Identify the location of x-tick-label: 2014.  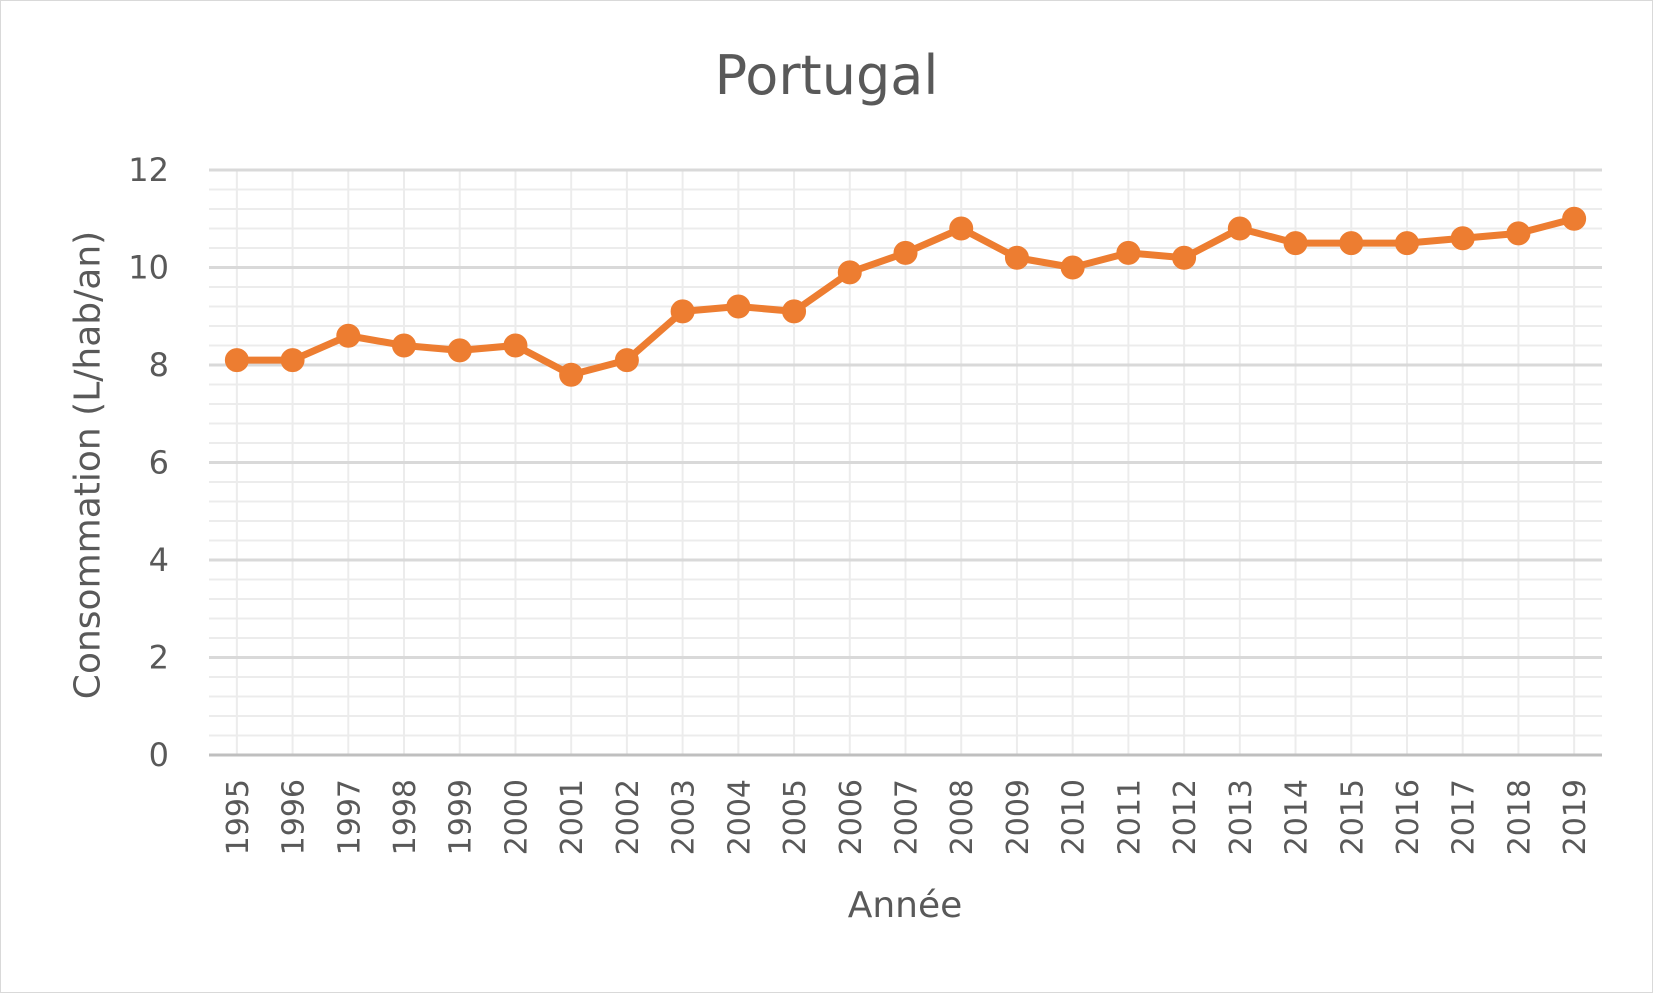
(1297, 817).